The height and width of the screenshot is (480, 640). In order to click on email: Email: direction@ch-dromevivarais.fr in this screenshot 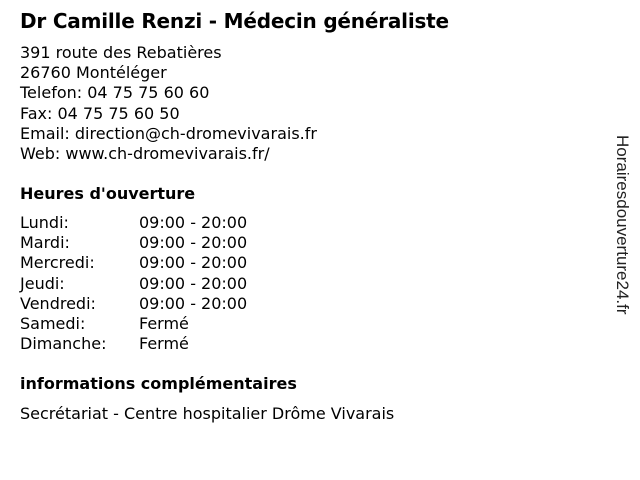, I will do `click(168, 133)`.